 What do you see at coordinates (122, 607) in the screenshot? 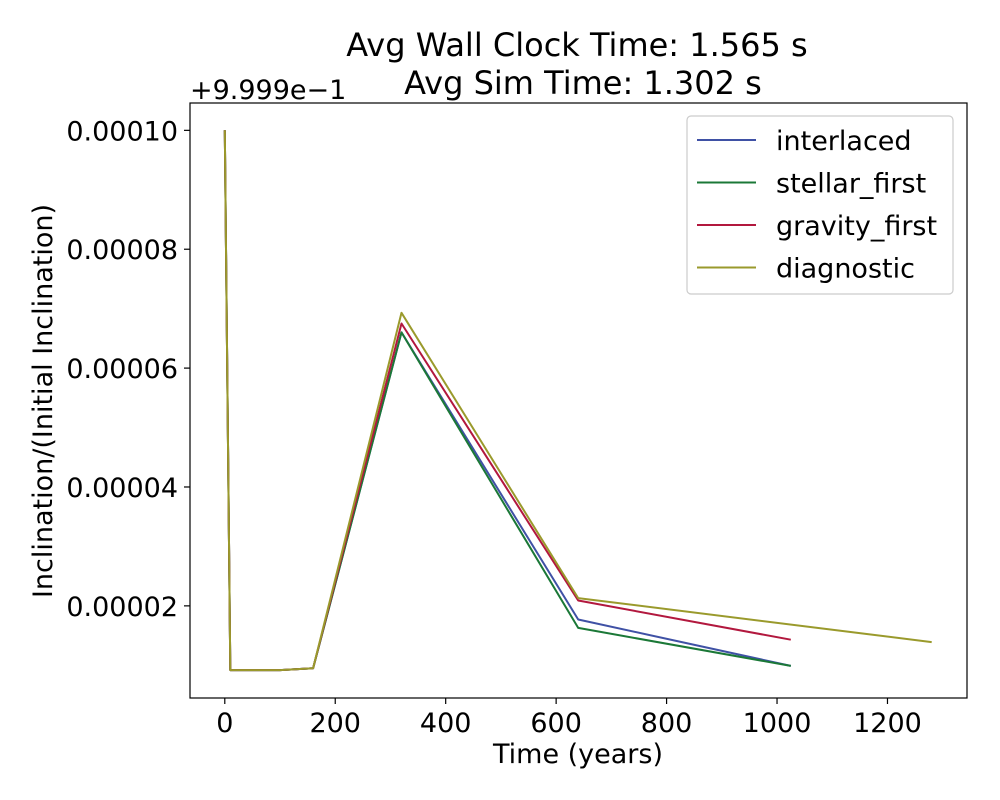
I see `y-tick-label: 0.00002` at bounding box center [122, 607].